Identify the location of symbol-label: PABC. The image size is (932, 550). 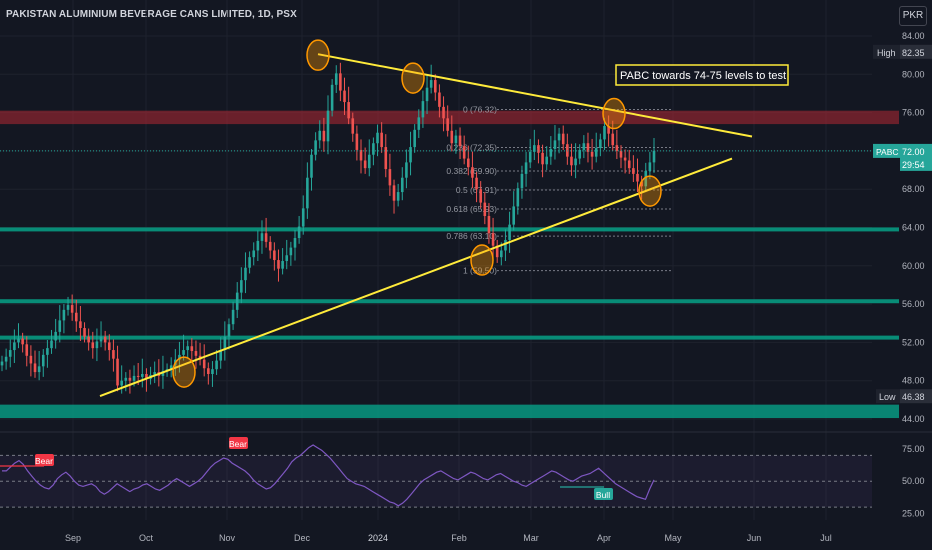
(887, 152).